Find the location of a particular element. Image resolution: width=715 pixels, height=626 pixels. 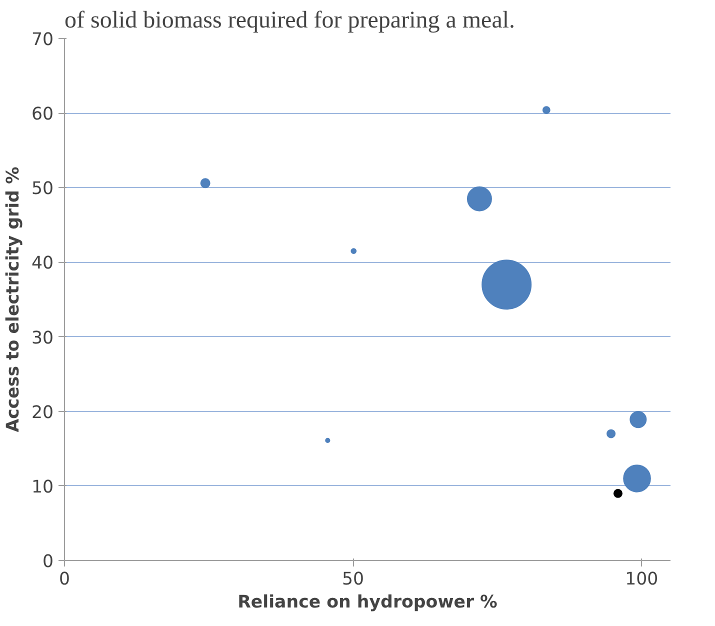

y-tick-label: 70 is located at coordinates (42, 40).